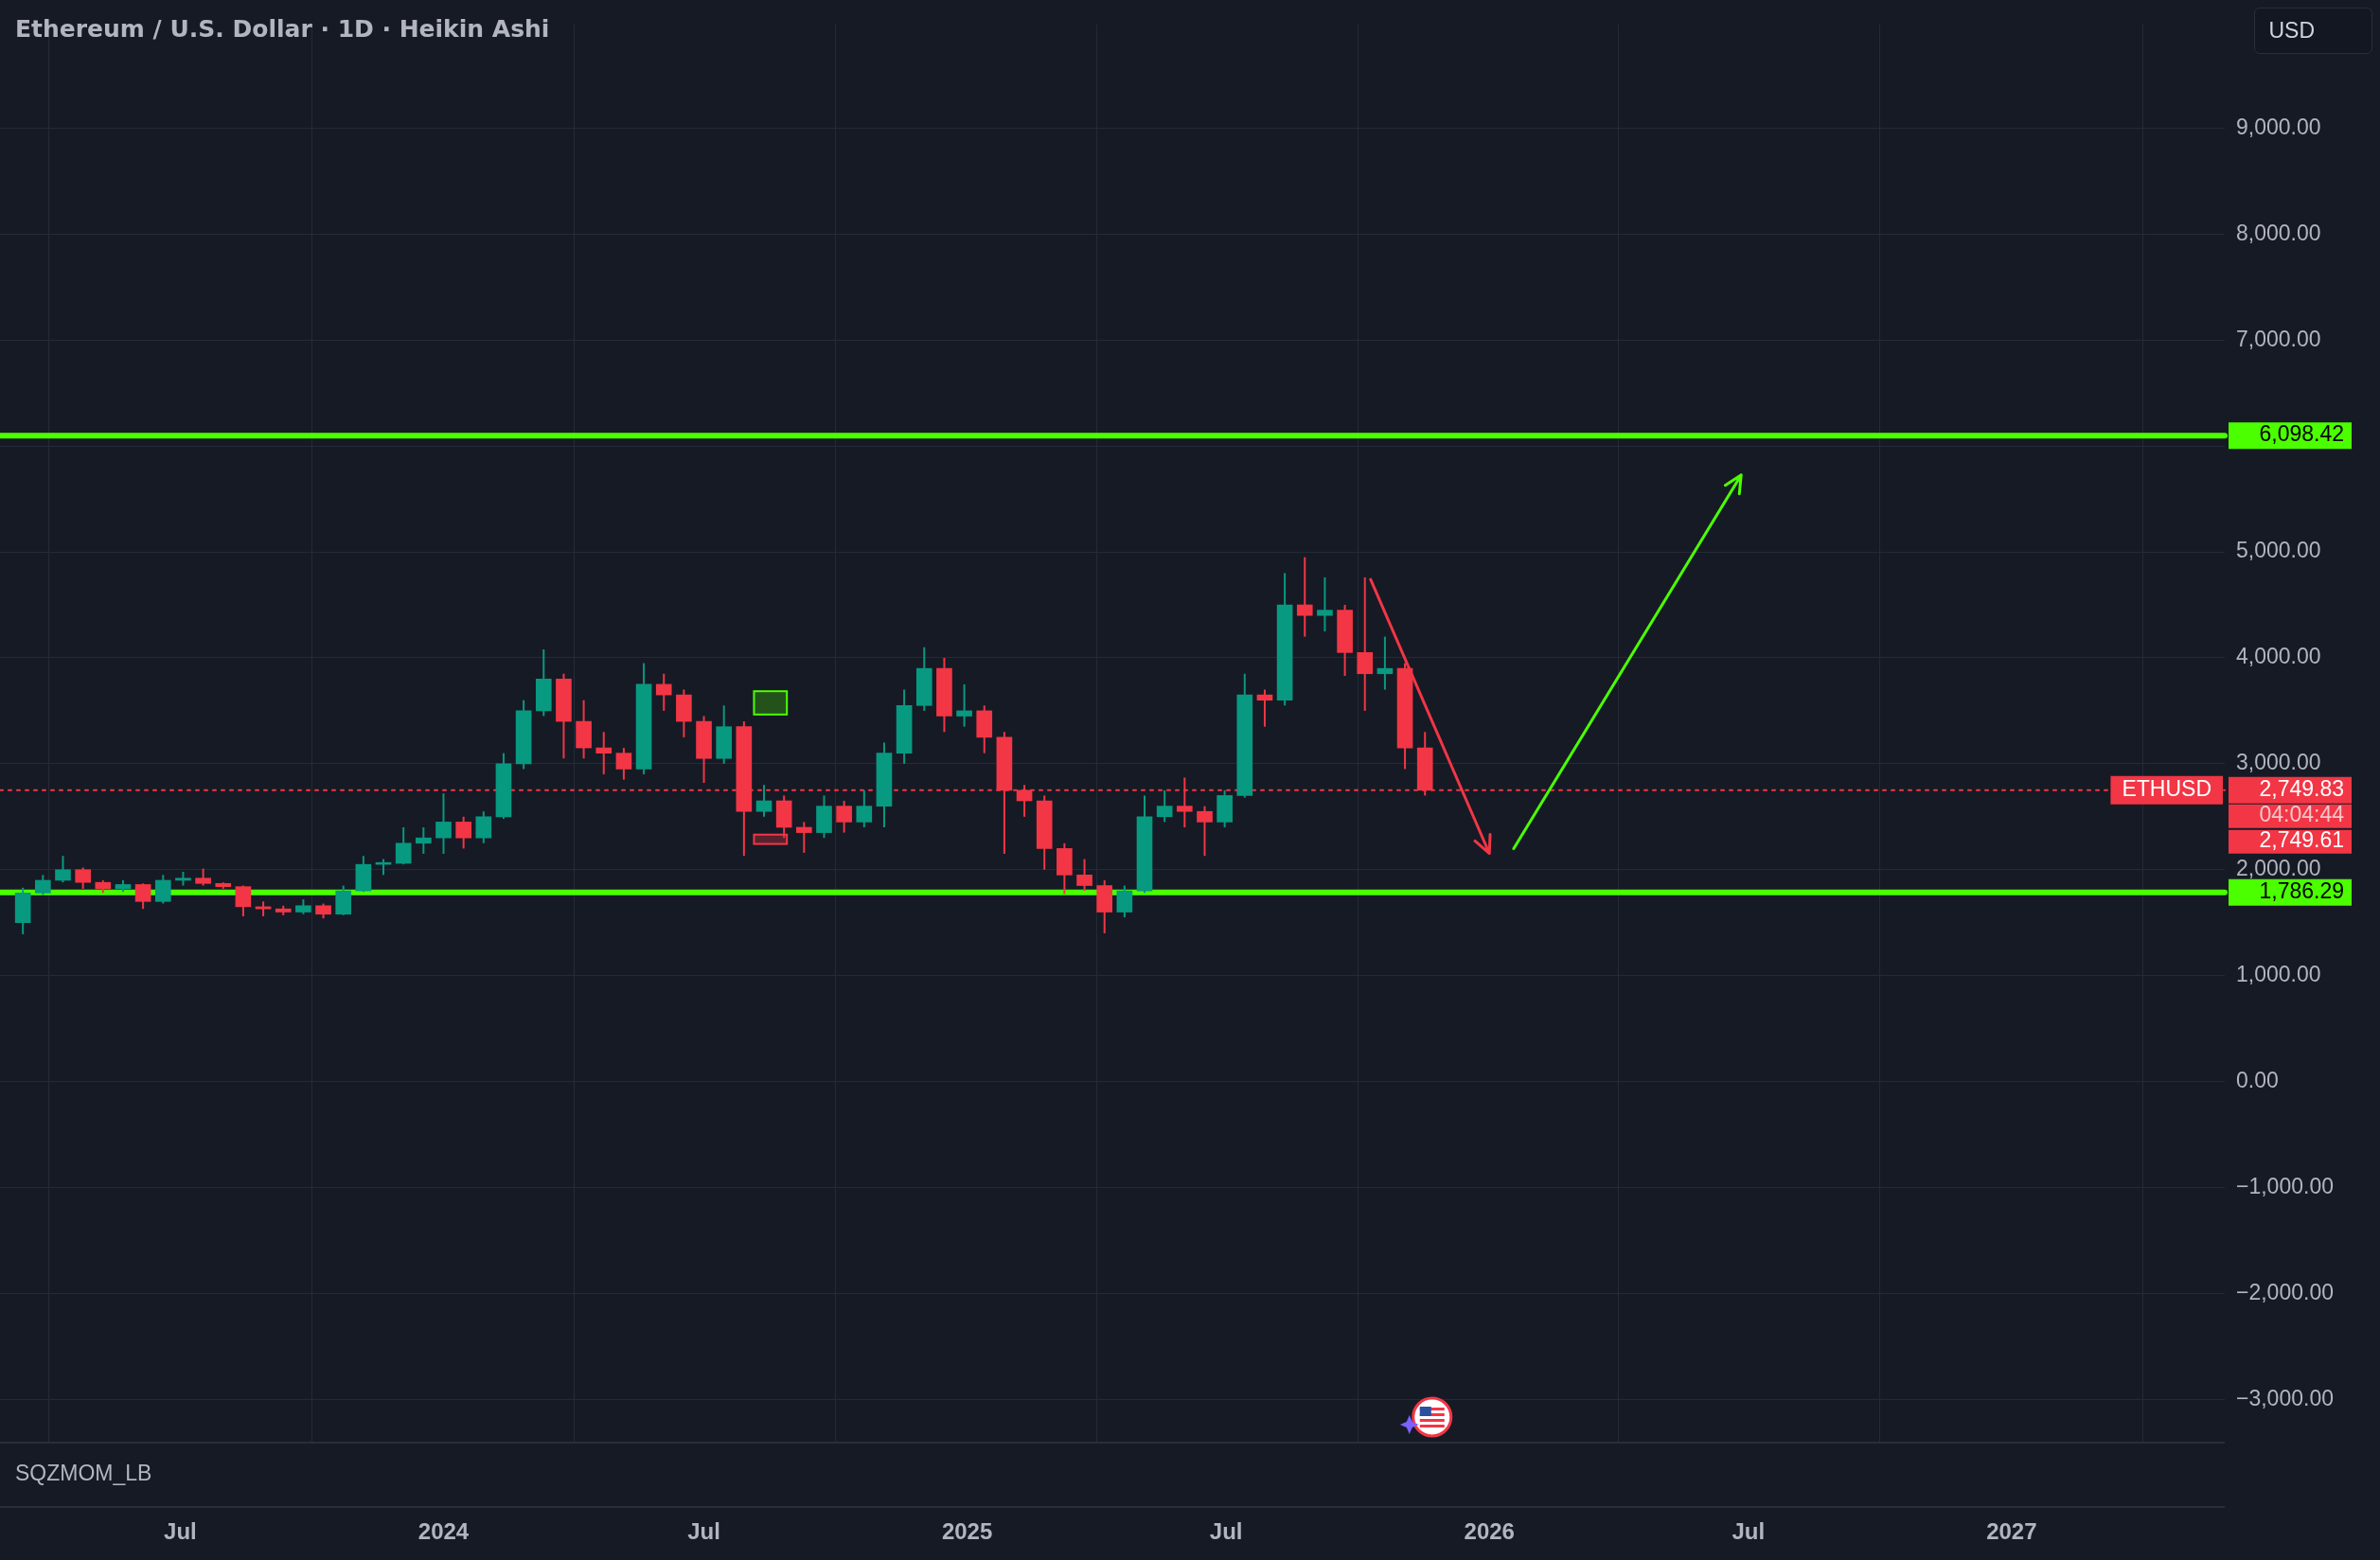  I want to click on x-tick-label: 2025, so click(967, 1531).